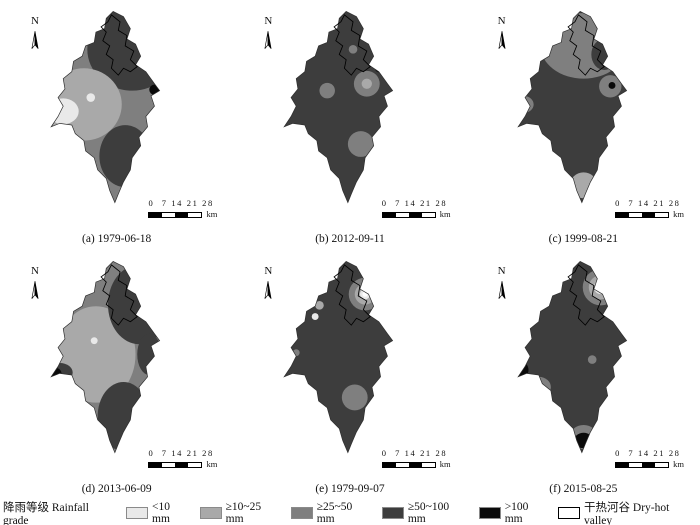  I want to click on legend-swatch-dry-hot-valley, so click(569, 512).